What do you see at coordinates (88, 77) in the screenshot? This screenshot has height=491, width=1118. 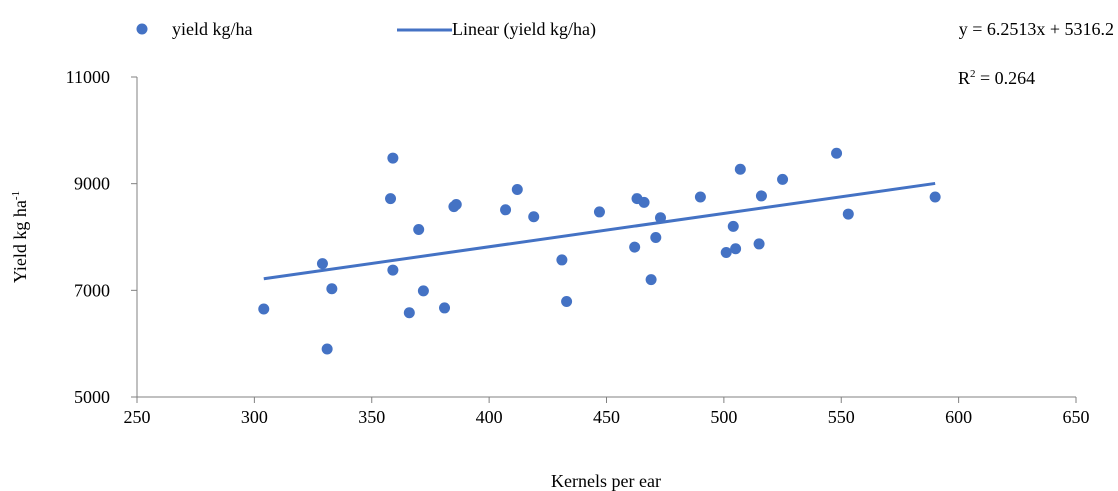 I see `y-tick-label: 11000` at bounding box center [88, 77].